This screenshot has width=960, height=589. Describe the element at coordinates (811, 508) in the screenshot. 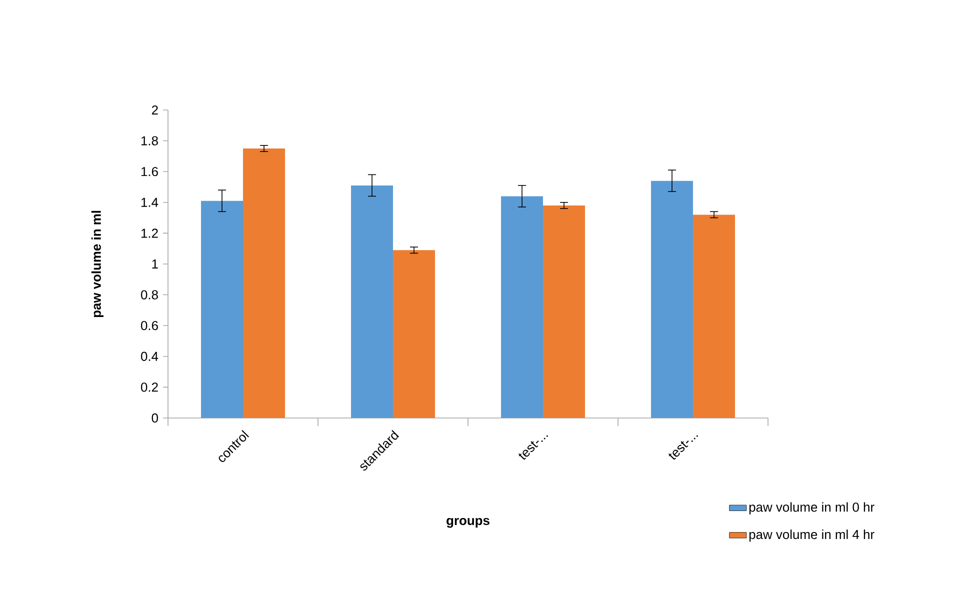

I see `legend-label: paw volume in ml 0 hr` at that location.